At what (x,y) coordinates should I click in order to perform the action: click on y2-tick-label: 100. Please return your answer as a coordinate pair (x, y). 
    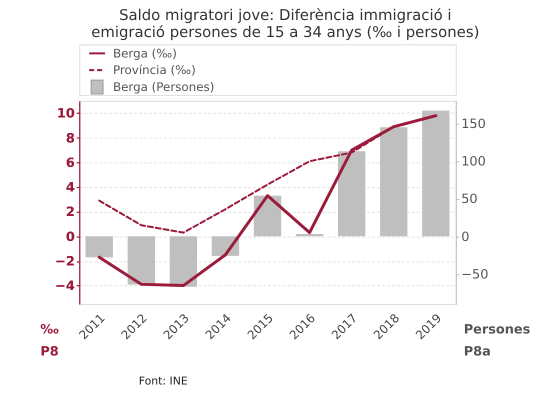
    Looking at the image, I should click on (473, 162).